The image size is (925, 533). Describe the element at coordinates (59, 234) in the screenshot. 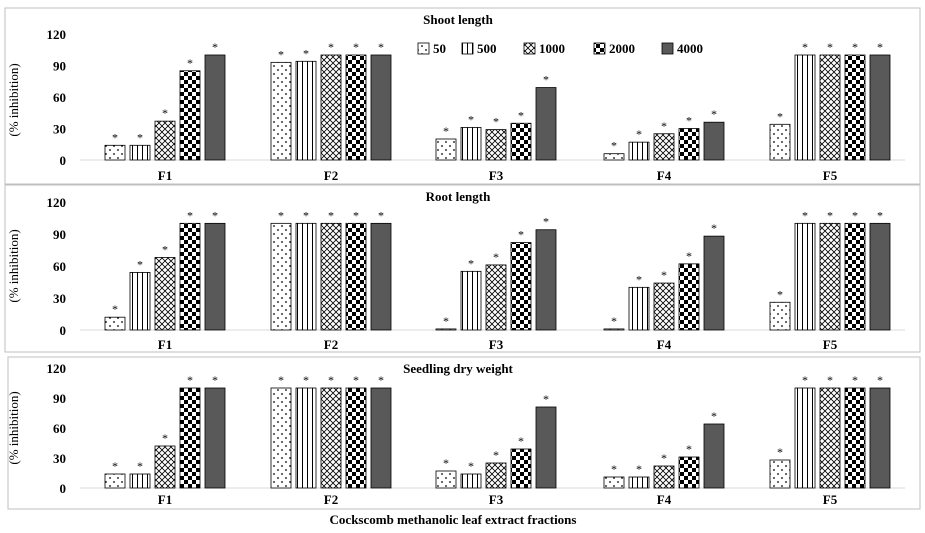

I see `y-tick-label: 90` at that location.